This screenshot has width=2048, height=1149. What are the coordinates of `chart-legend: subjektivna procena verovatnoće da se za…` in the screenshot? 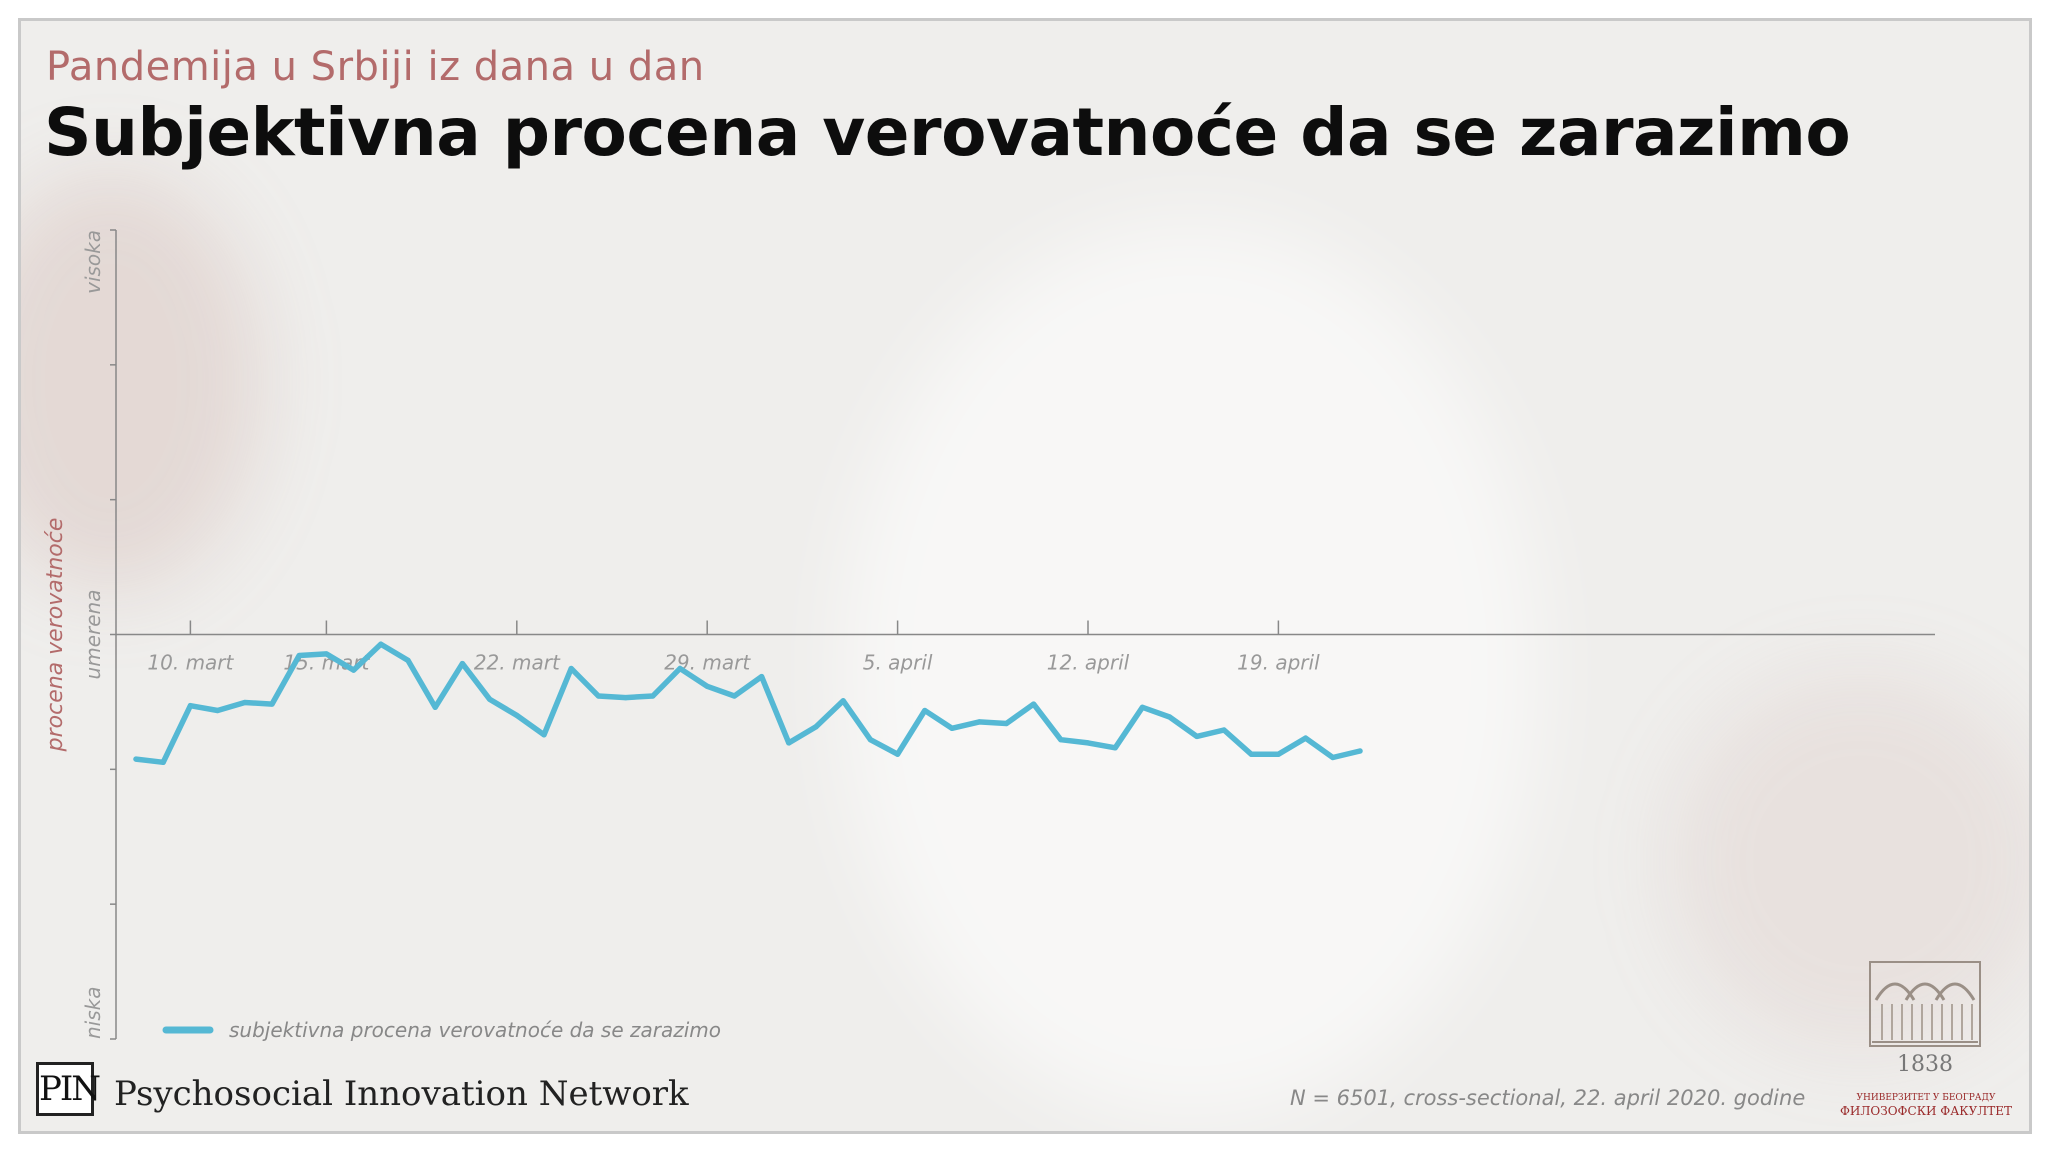 It's located at (441, 1030).